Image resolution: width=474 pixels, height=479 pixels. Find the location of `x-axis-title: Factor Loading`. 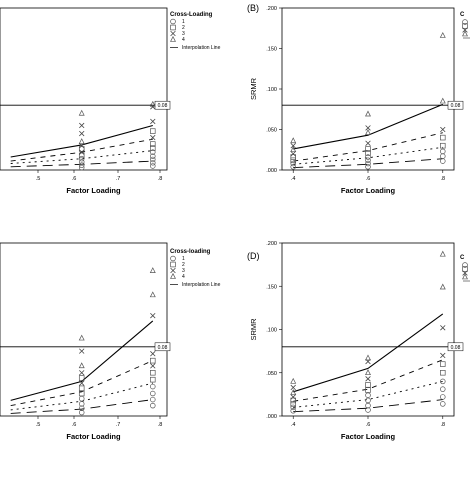

x-axis-title: Factor Loading is located at coordinates (368, 190).